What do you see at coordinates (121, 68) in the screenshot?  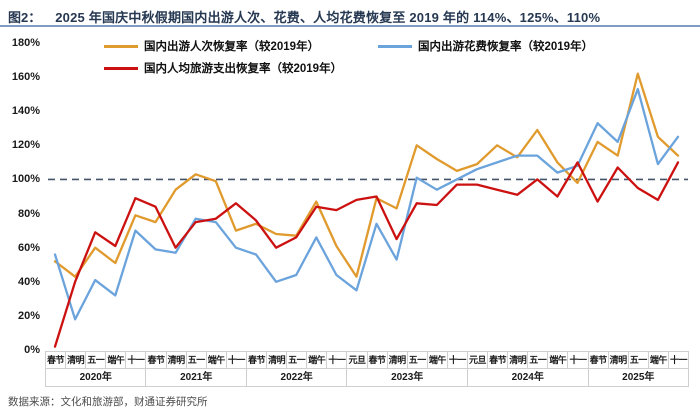 I see `legend-swatch-percapita-icon` at bounding box center [121, 68].